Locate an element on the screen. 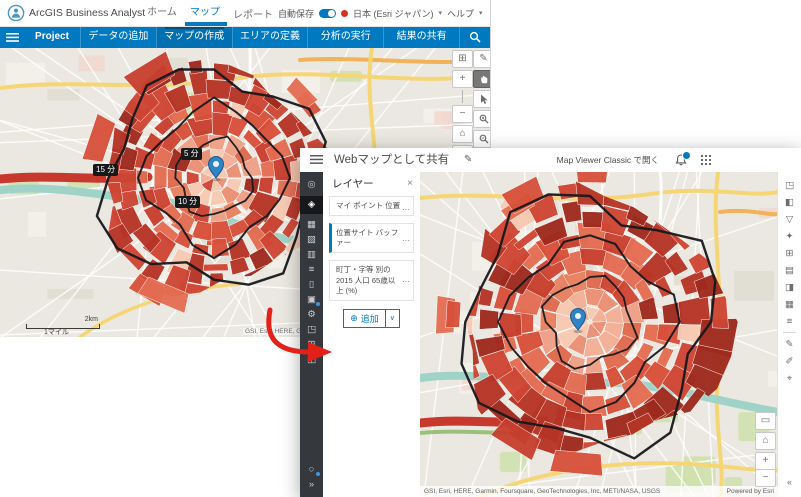  measure-icon: ⌖ is located at coordinates (789, 378).